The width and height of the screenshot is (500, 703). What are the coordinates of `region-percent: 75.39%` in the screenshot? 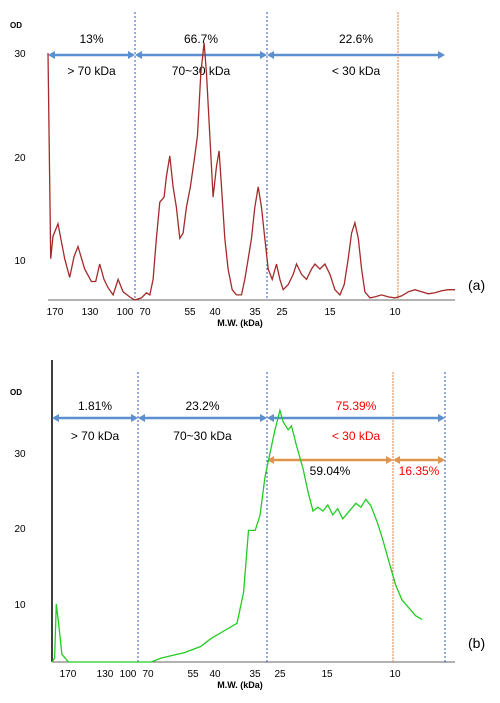 It's located at (356, 406).